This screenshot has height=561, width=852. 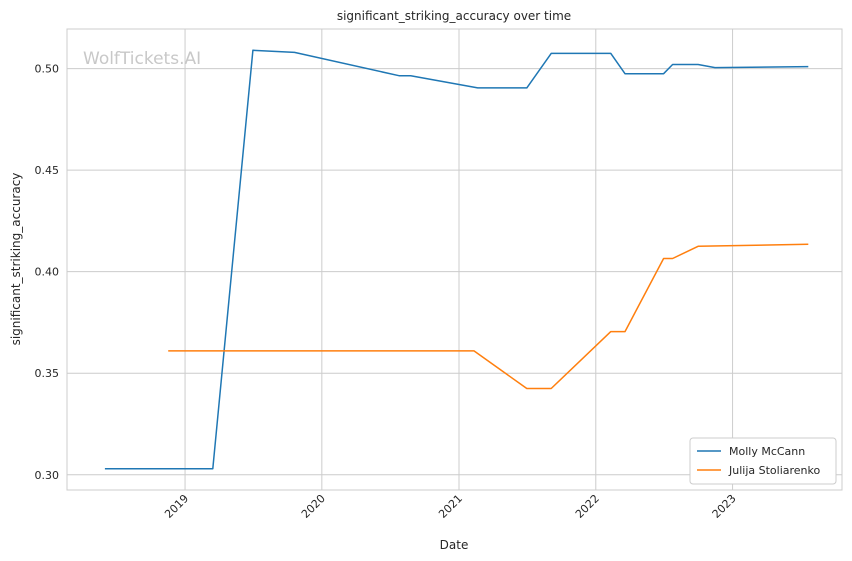 I want to click on y-tick-label: 0.45, so click(x=47, y=170).